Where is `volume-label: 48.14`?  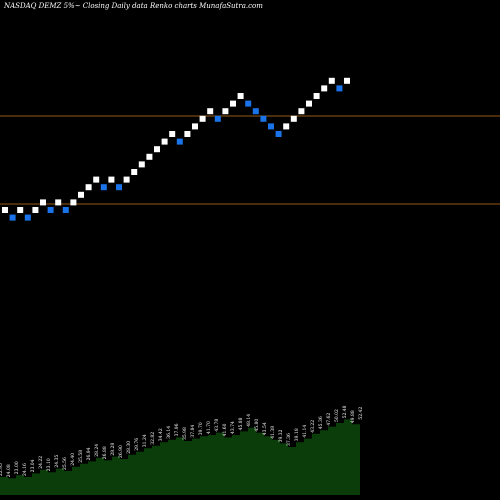 volume-label: 48.14 is located at coordinates (249, 420).